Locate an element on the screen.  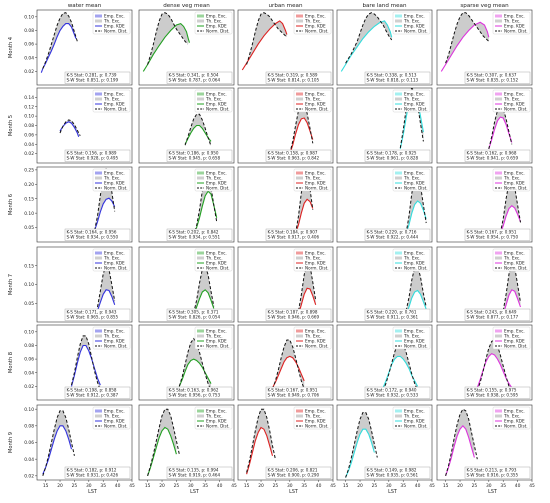
y-tick-label: 0.25 is located at coordinates (29, 170).